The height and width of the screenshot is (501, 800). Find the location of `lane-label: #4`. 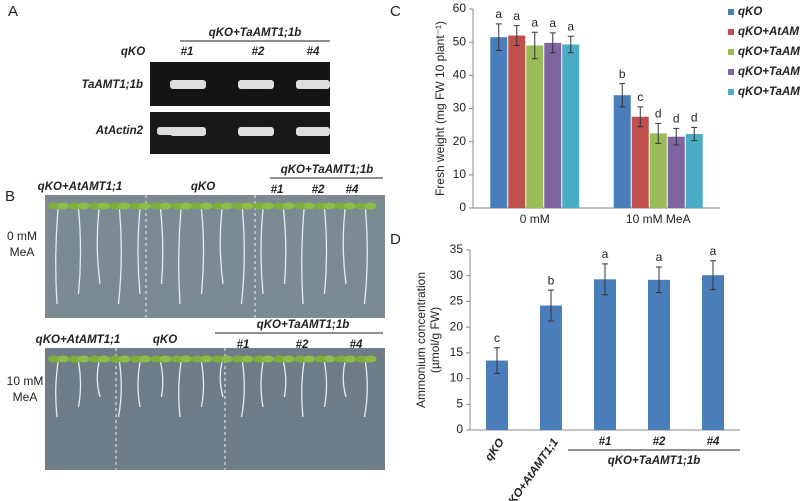

lane-label: #4 is located at coordinates (313, 52).